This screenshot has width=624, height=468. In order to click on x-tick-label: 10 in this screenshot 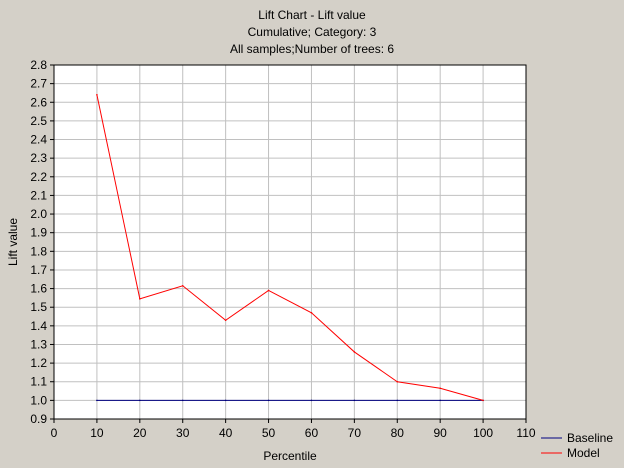, I will do `click(97, 433)`.